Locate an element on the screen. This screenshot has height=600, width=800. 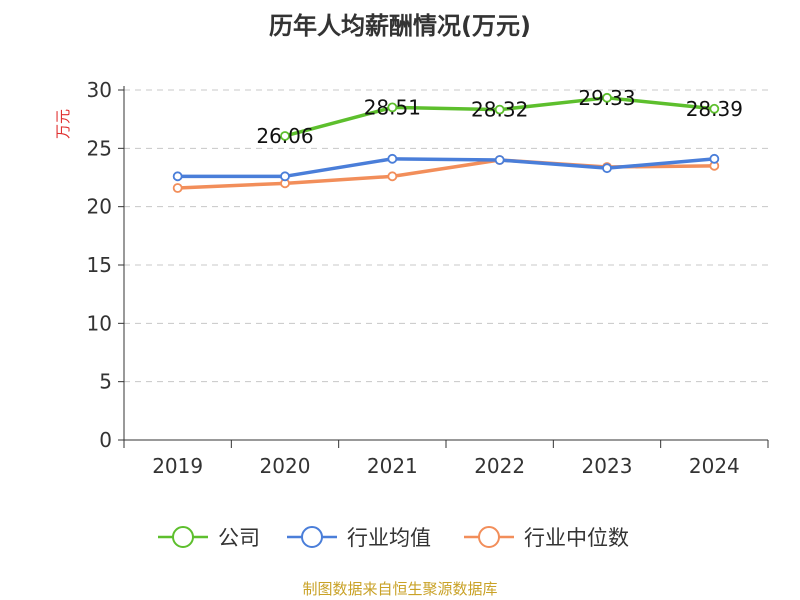
y-tick-label: 10 is located at coordinates (99, 323).